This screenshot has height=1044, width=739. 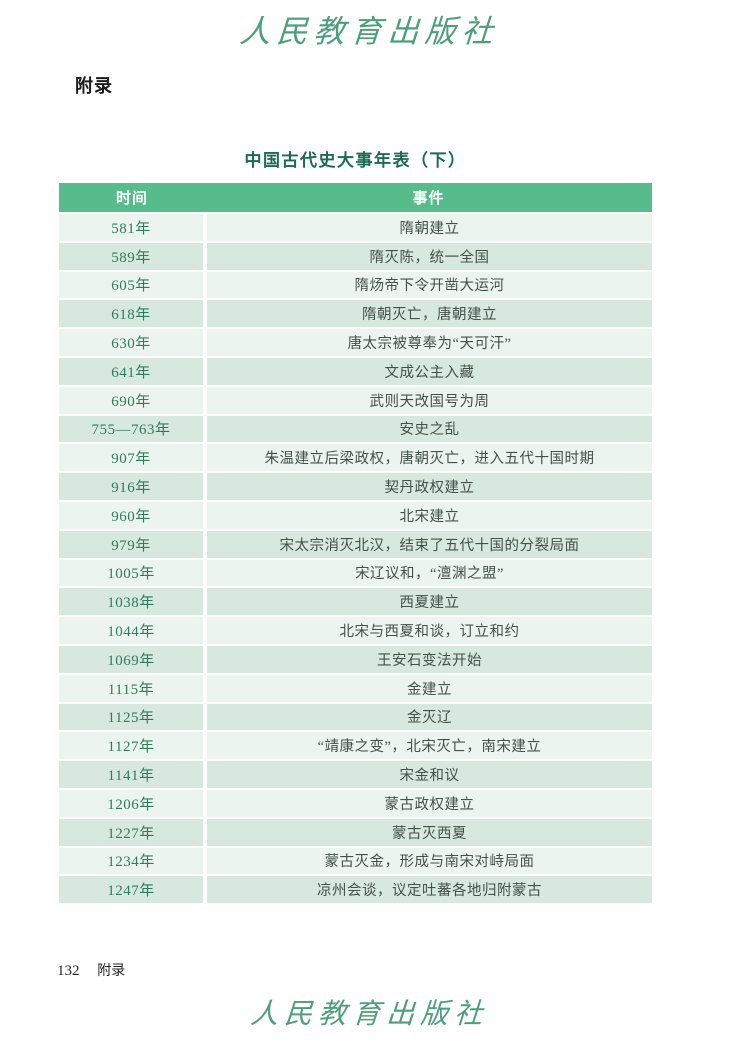 I want to click on table-row: 641年 文成公主入藏, so click(x=355, y=371).